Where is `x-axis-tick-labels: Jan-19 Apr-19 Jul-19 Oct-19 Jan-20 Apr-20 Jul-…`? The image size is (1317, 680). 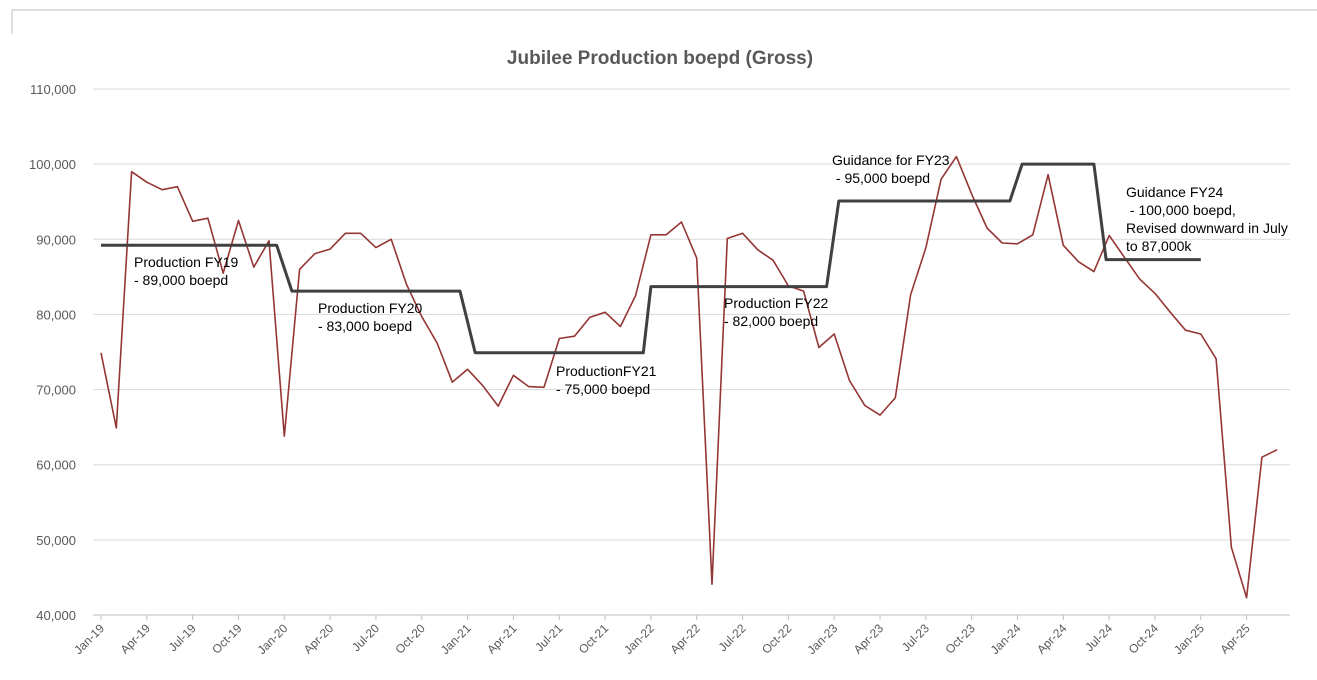 x-axis-tick-labels: Jan-19 Apr-19 Jul-19 Oct-19 Jan-20 Apr-20 Jul-… is located at coordinates (662, 636).